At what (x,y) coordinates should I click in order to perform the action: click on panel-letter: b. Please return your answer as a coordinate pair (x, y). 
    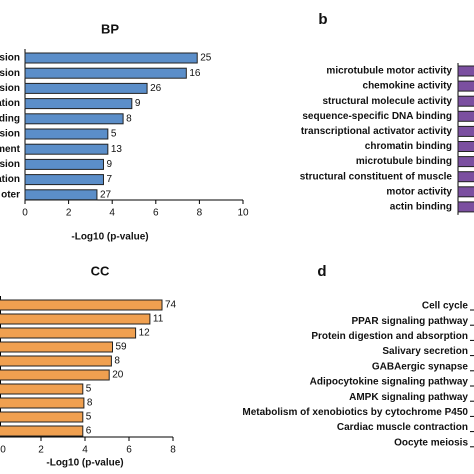
    Looking at the image, I should click on (322, 19).